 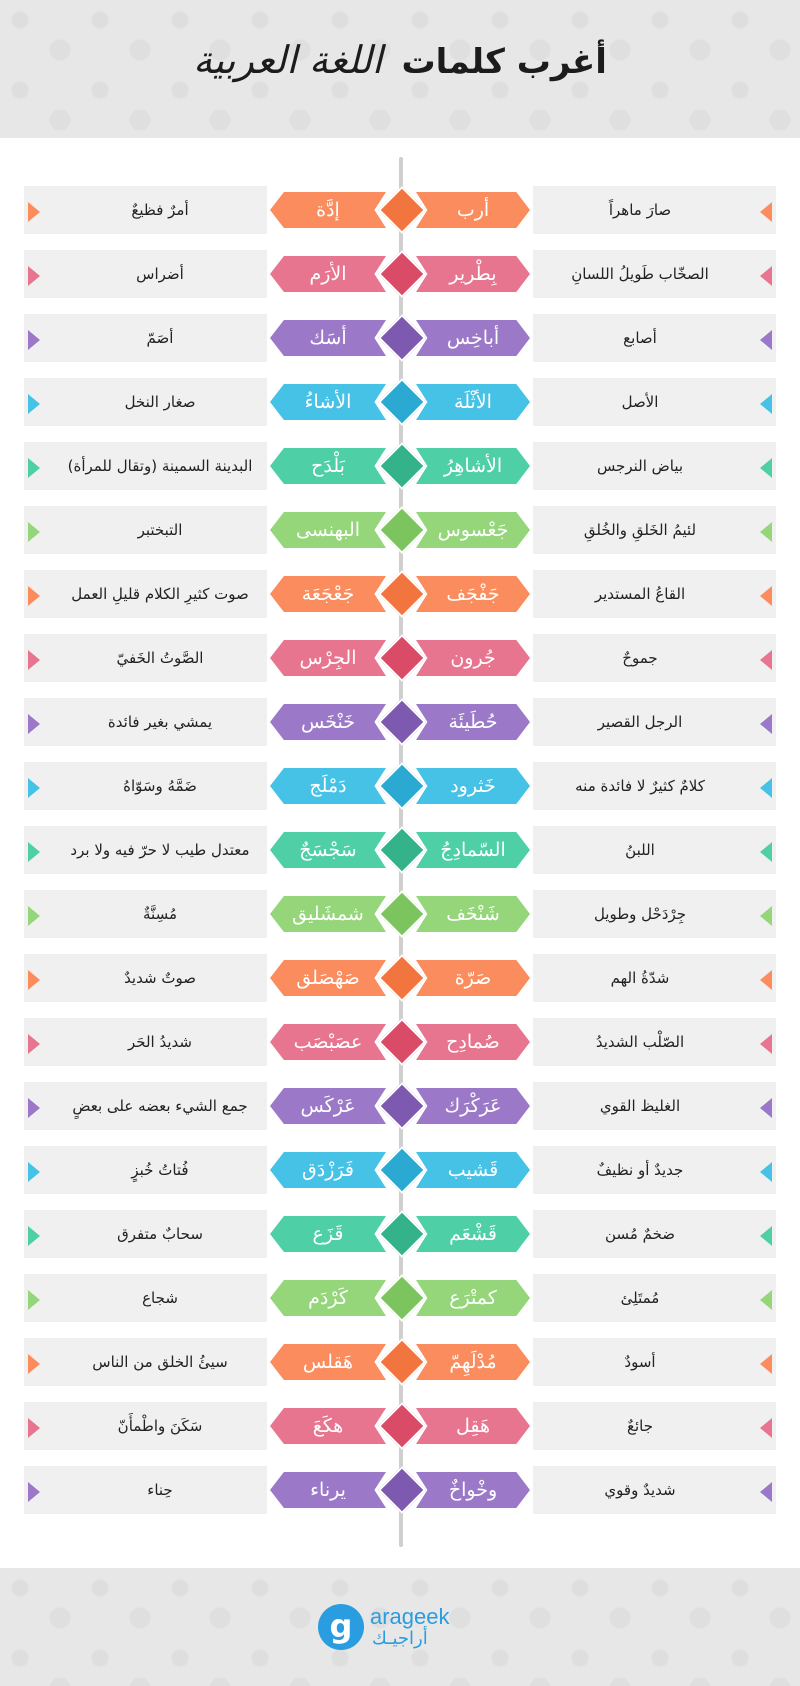 I want to click on word-ribbon-right: خَثرود, so click(x=473, y=786).